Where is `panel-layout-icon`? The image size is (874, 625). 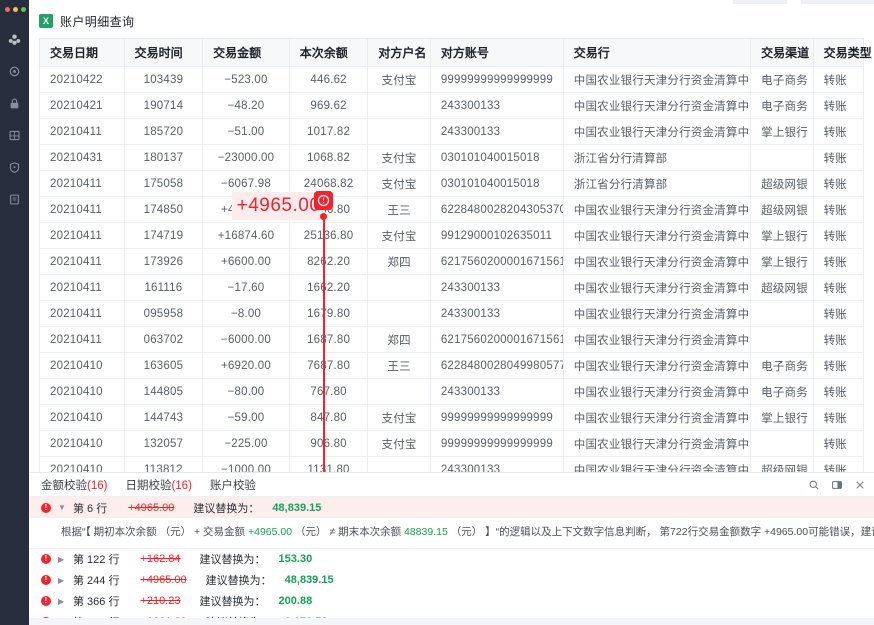 panel-layout-icon is located at coordinates (836, 484).